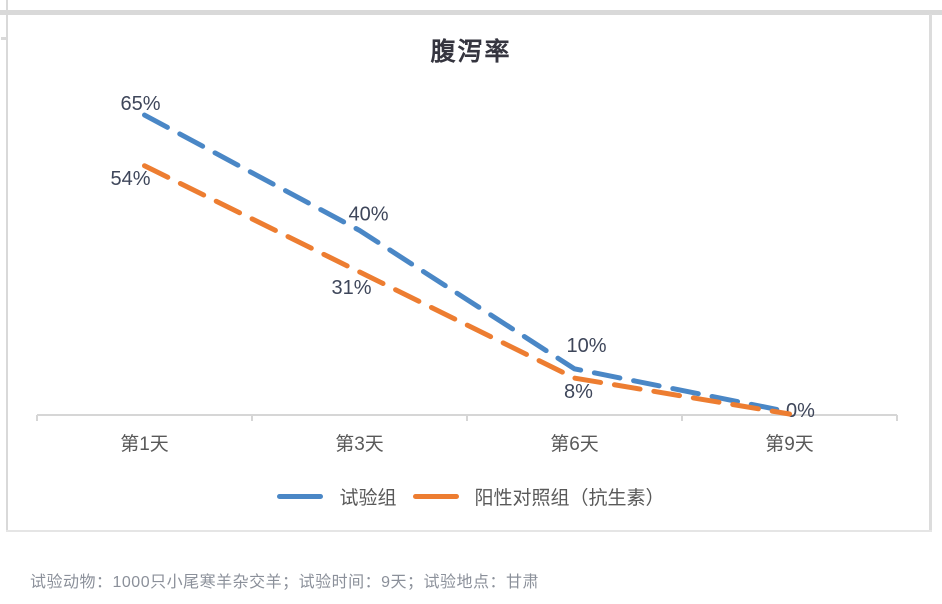 The height and width of the screenshot is (604, 942). I want to click on legend-label: 试验组, so click(368, 498).